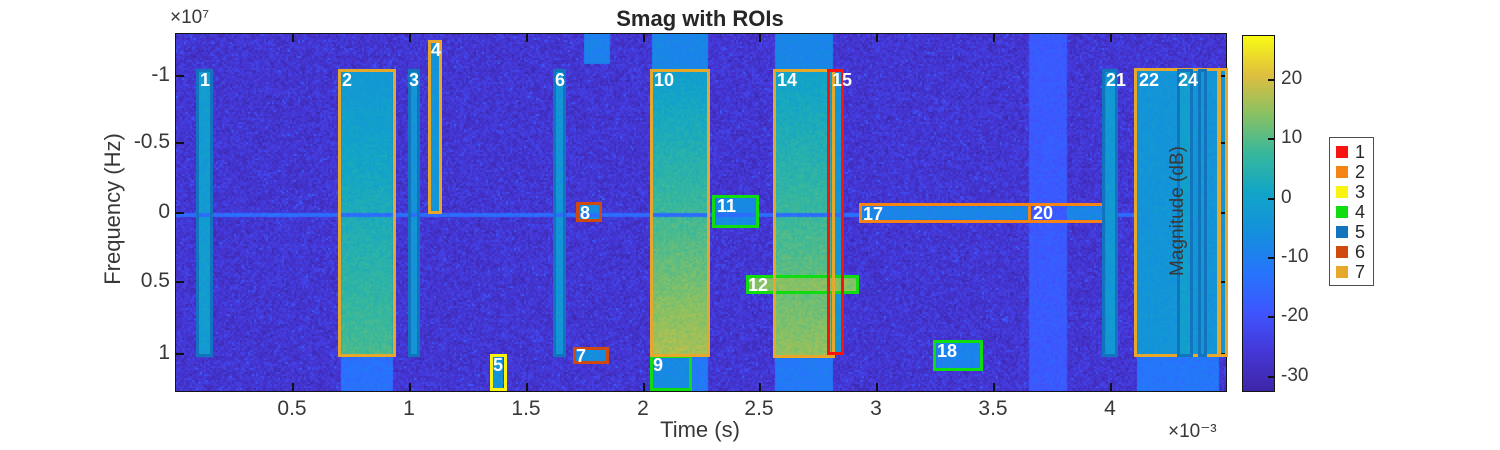 This screenshot has width=1500, height=450. What do you see at coordinates (1188, 80) in the screenshot?
I see `roi-label-24: 24` at bounding box center [1188, 80].